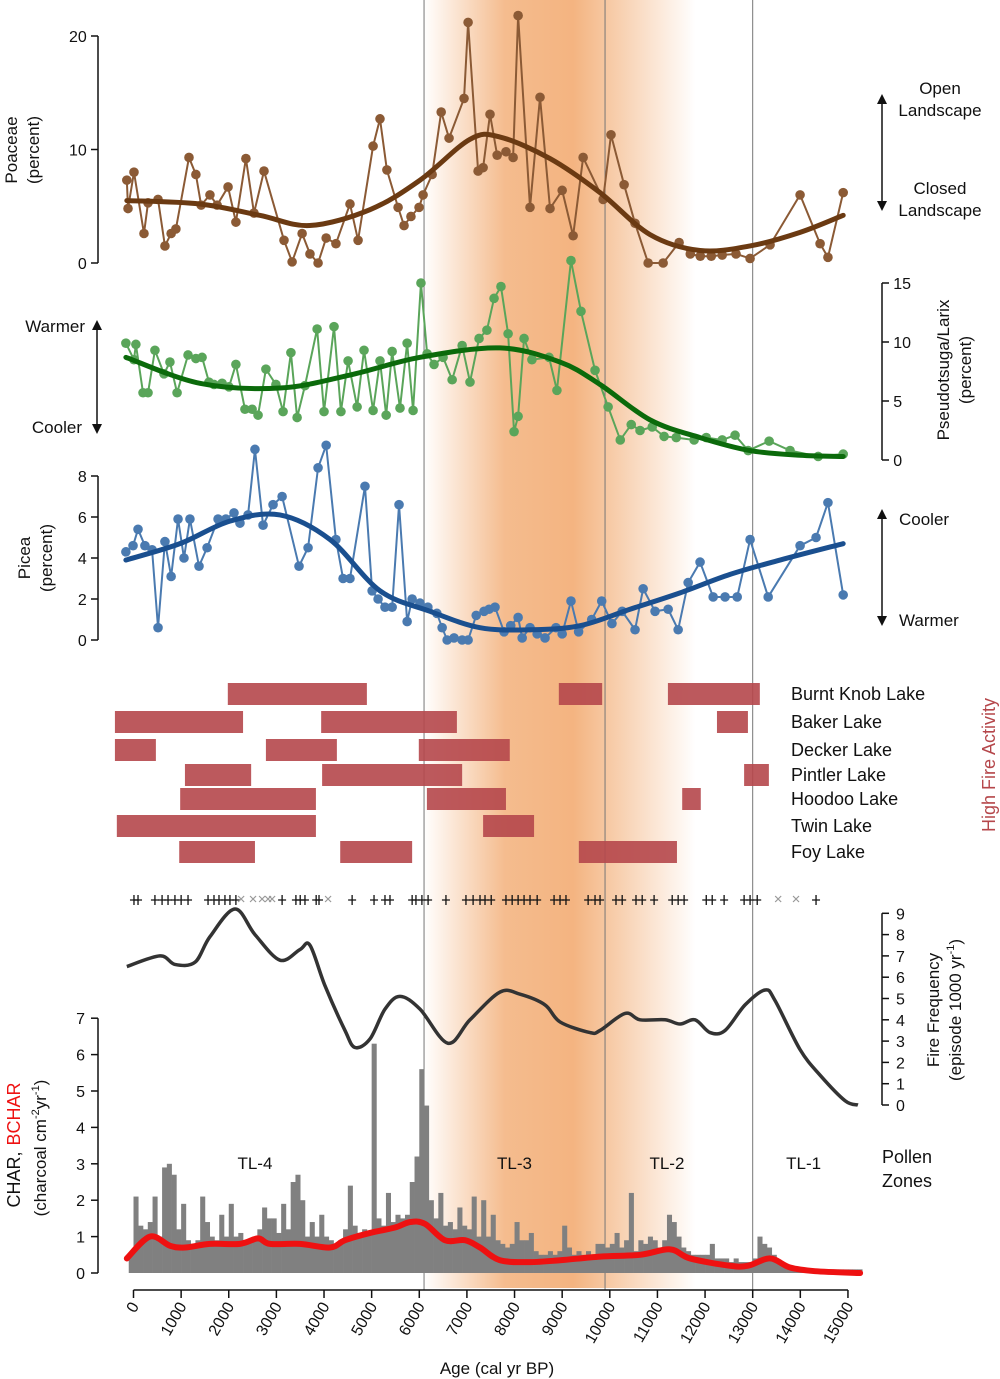 Image resolution: width=1000 pixels, height=1379 pixels. What do you see at coordinates (900, 1085) in the screenshot?
I see `fire-frequency-y-tick-label: 1` at bounding box center [900, 1085].